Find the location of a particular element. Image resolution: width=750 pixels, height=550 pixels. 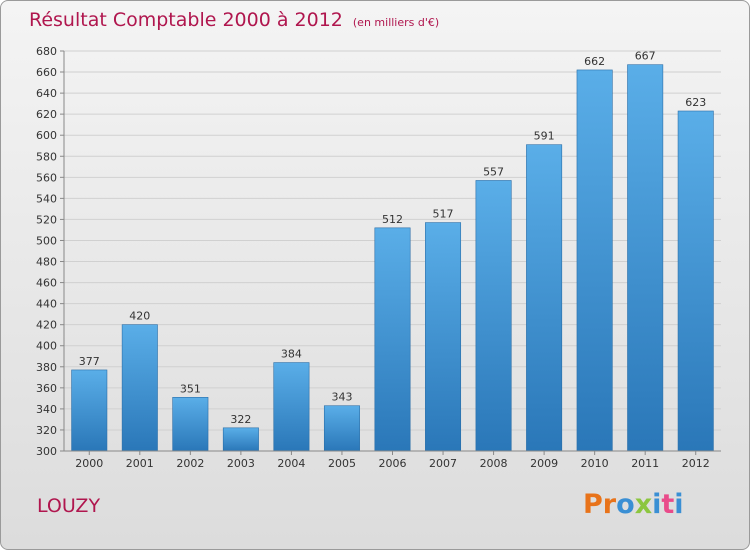

chart-title: Résultat Comptable 2000 à 2012 is located at coordinates (186, 20).